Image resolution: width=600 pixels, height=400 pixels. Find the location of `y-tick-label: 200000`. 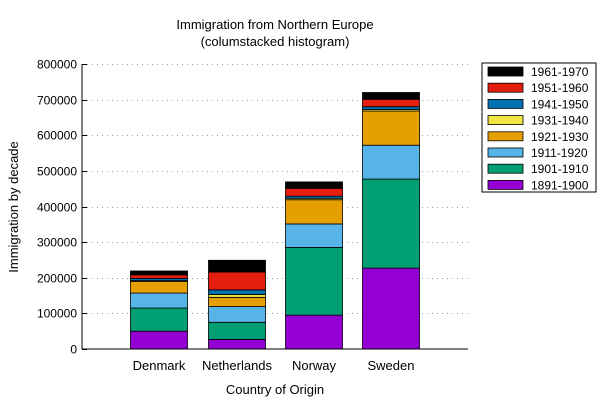

y-tick-label: 200000 is located at coordinates (57, 279).